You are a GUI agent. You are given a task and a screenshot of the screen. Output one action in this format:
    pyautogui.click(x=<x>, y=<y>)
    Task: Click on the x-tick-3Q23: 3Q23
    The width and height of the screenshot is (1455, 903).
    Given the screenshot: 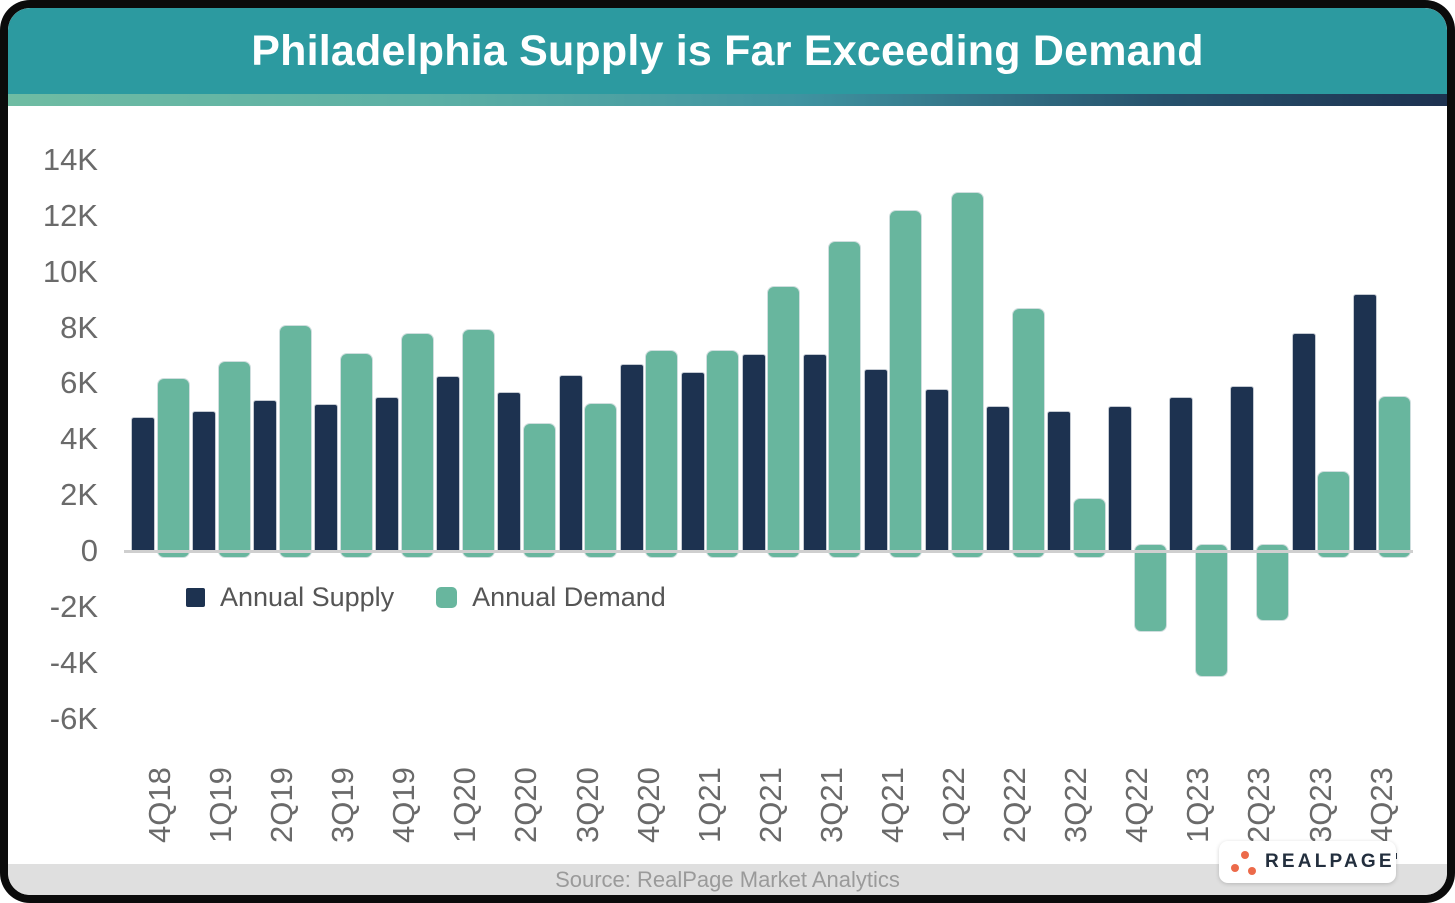 What is the action you would take?
    pyautogui.click(x=1320, y=805)
    